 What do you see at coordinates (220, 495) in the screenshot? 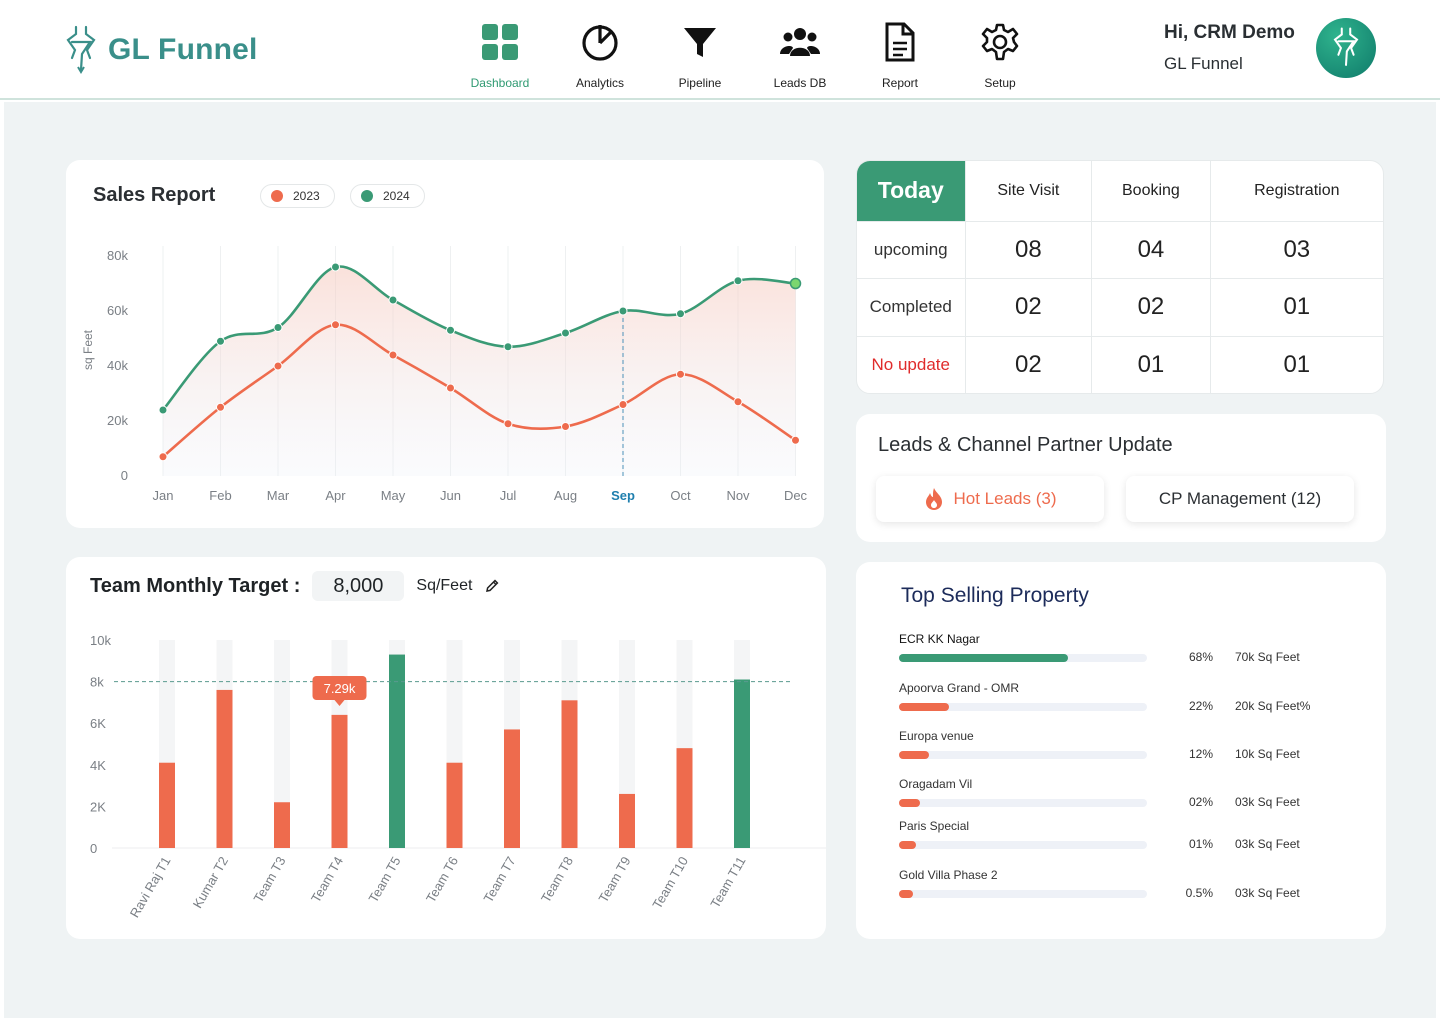
I see `x-tick-label: Feb` at bounding box center [220, 495].